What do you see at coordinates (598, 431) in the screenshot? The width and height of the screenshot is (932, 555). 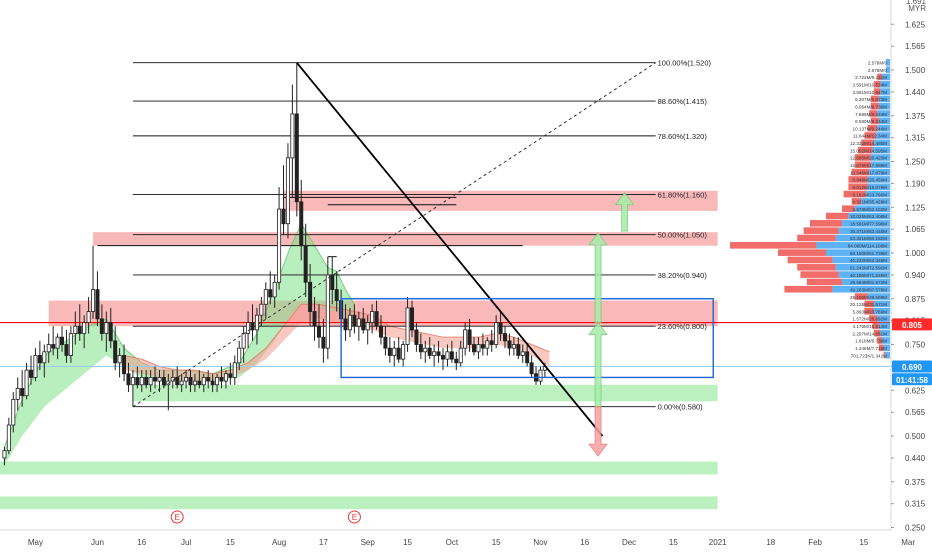 I see `down-target-arrow` at bounding box center [598, 431].